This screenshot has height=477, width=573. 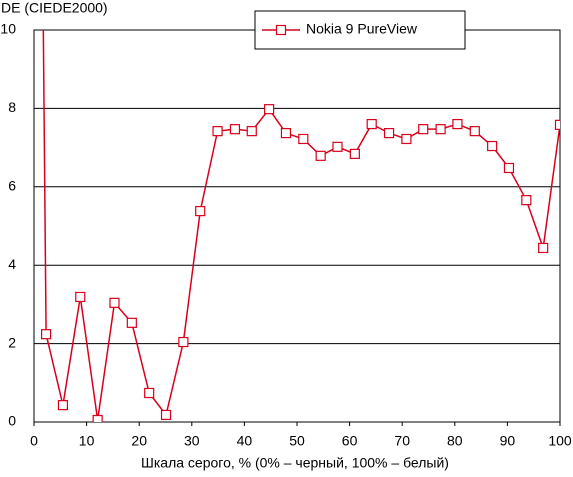 What do you see at coordinates (508, 441) in the screenshot?
I see `x-tick-label: 90` at bounding box center [508, 441].